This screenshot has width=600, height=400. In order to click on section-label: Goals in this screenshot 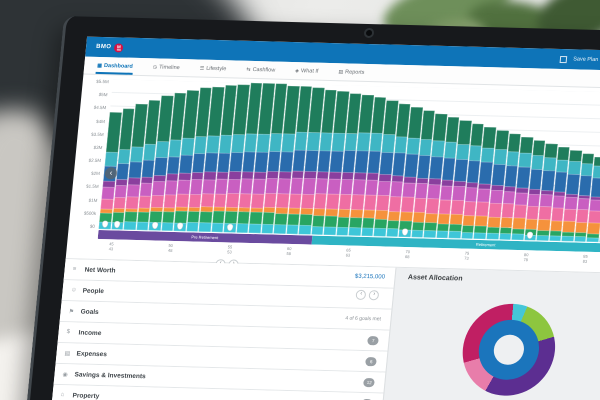, I will do `click(90, 312)`.